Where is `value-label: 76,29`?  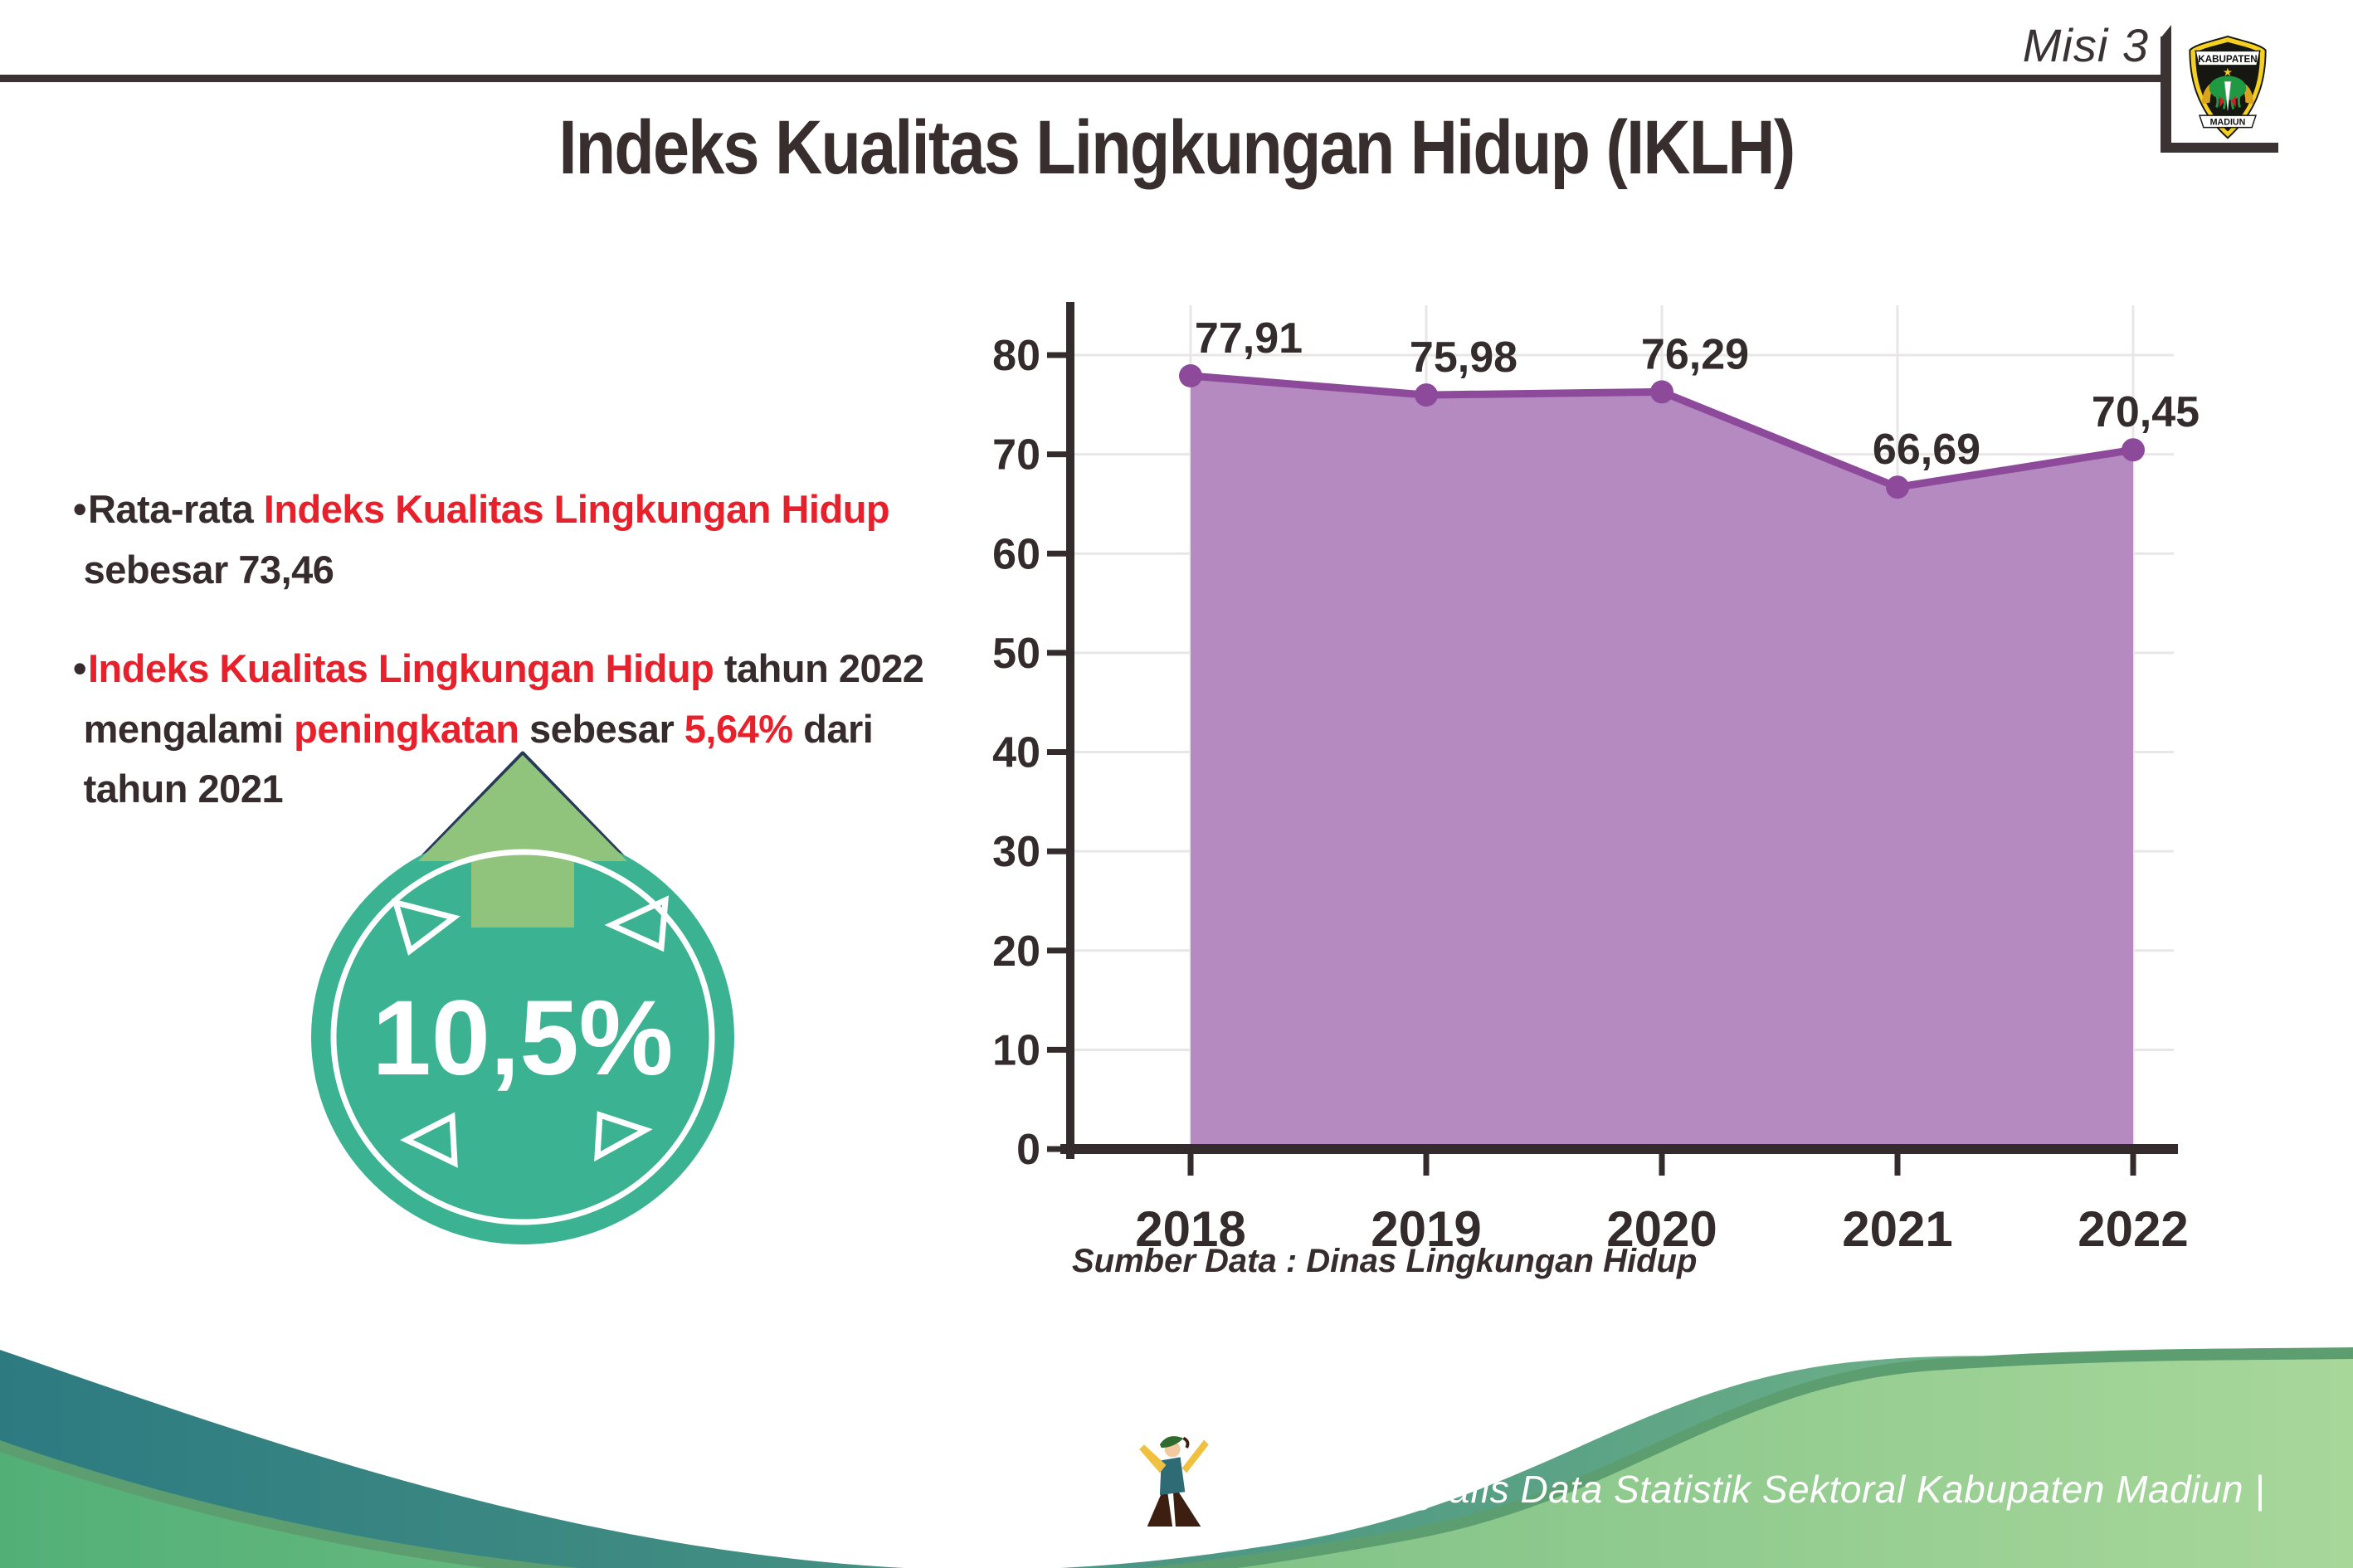 value-label: 76,29 is located at coordinates (1695, 354).